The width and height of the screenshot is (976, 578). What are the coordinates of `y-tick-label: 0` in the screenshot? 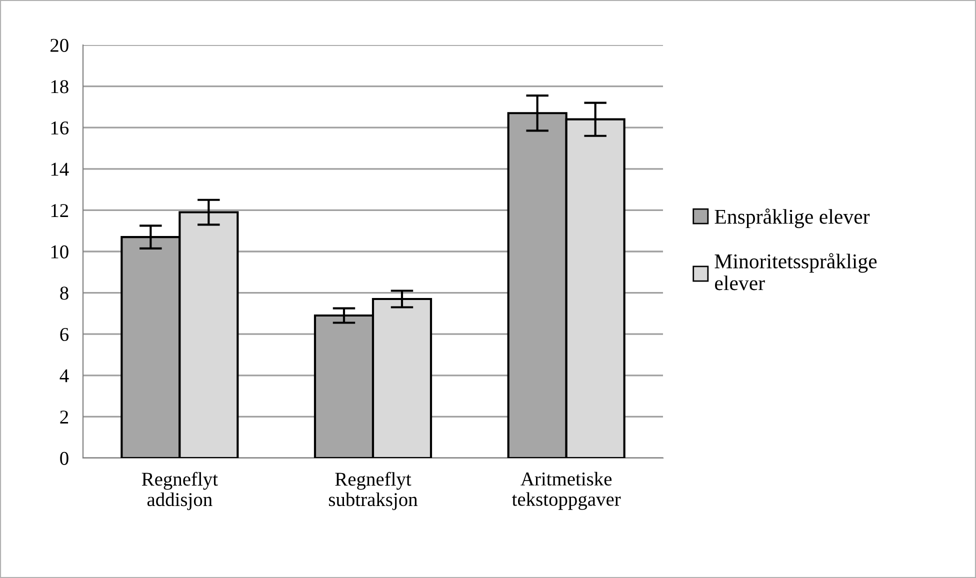 It's located at (64, 458).